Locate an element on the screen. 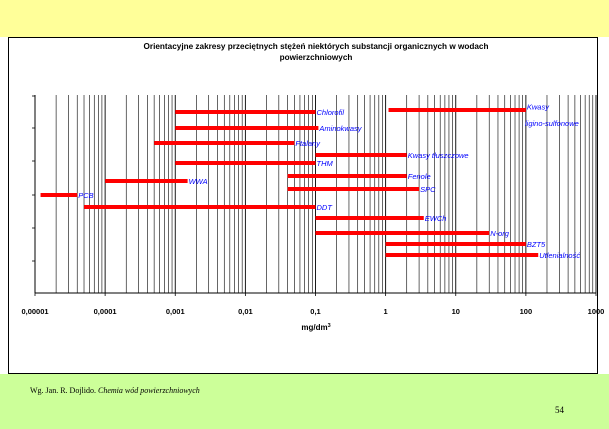 The width and height of the screenshot is (609, 429). x-tick-label: 0,01 is located at coordinates (245, 311).